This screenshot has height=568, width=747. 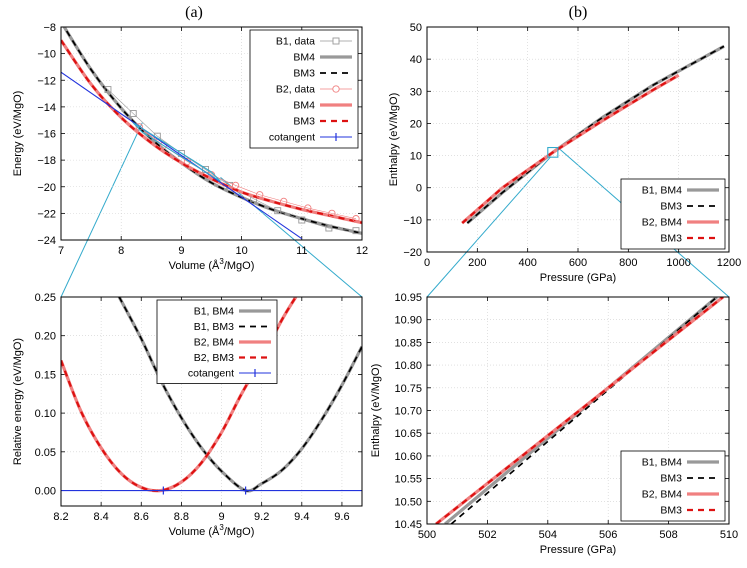 I want to click on x-tick-label: 10, so click(x=241, y=251).